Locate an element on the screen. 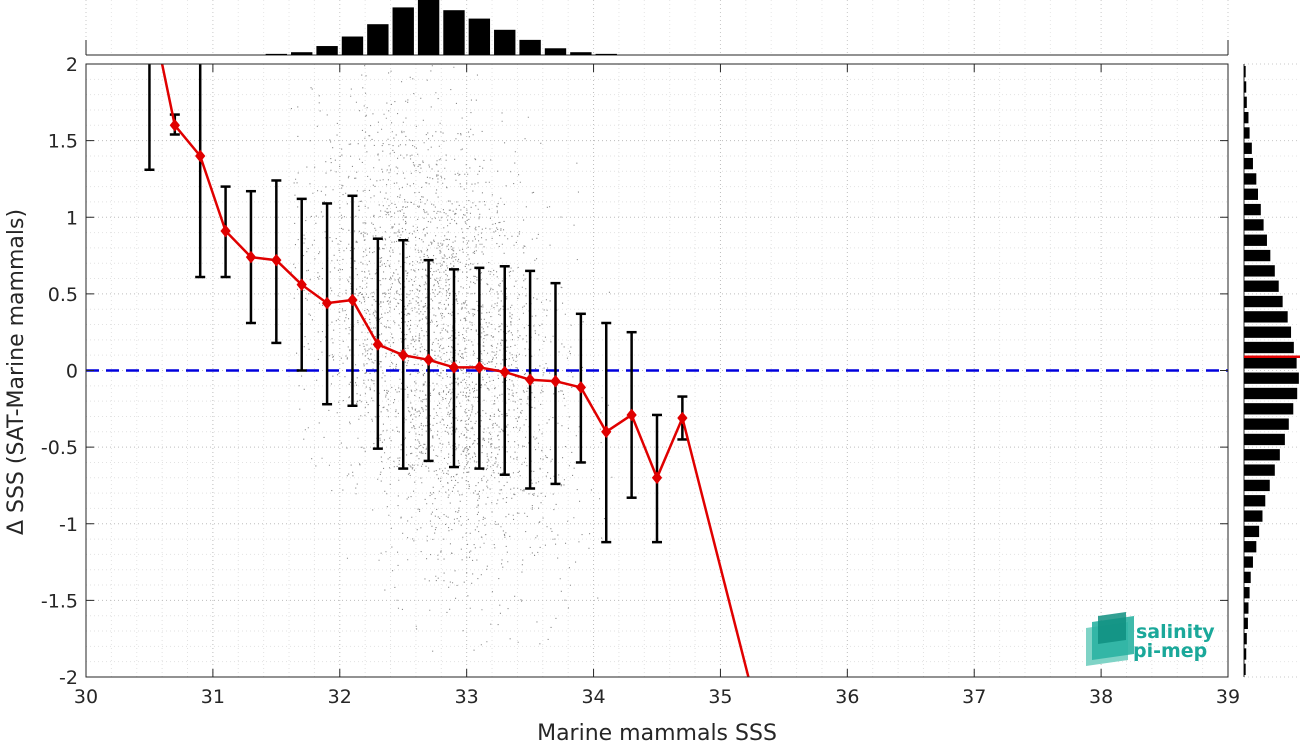 This screenshot has width=1302, height=742. x-tick-label: 31 is located at coordinates (213, 697).